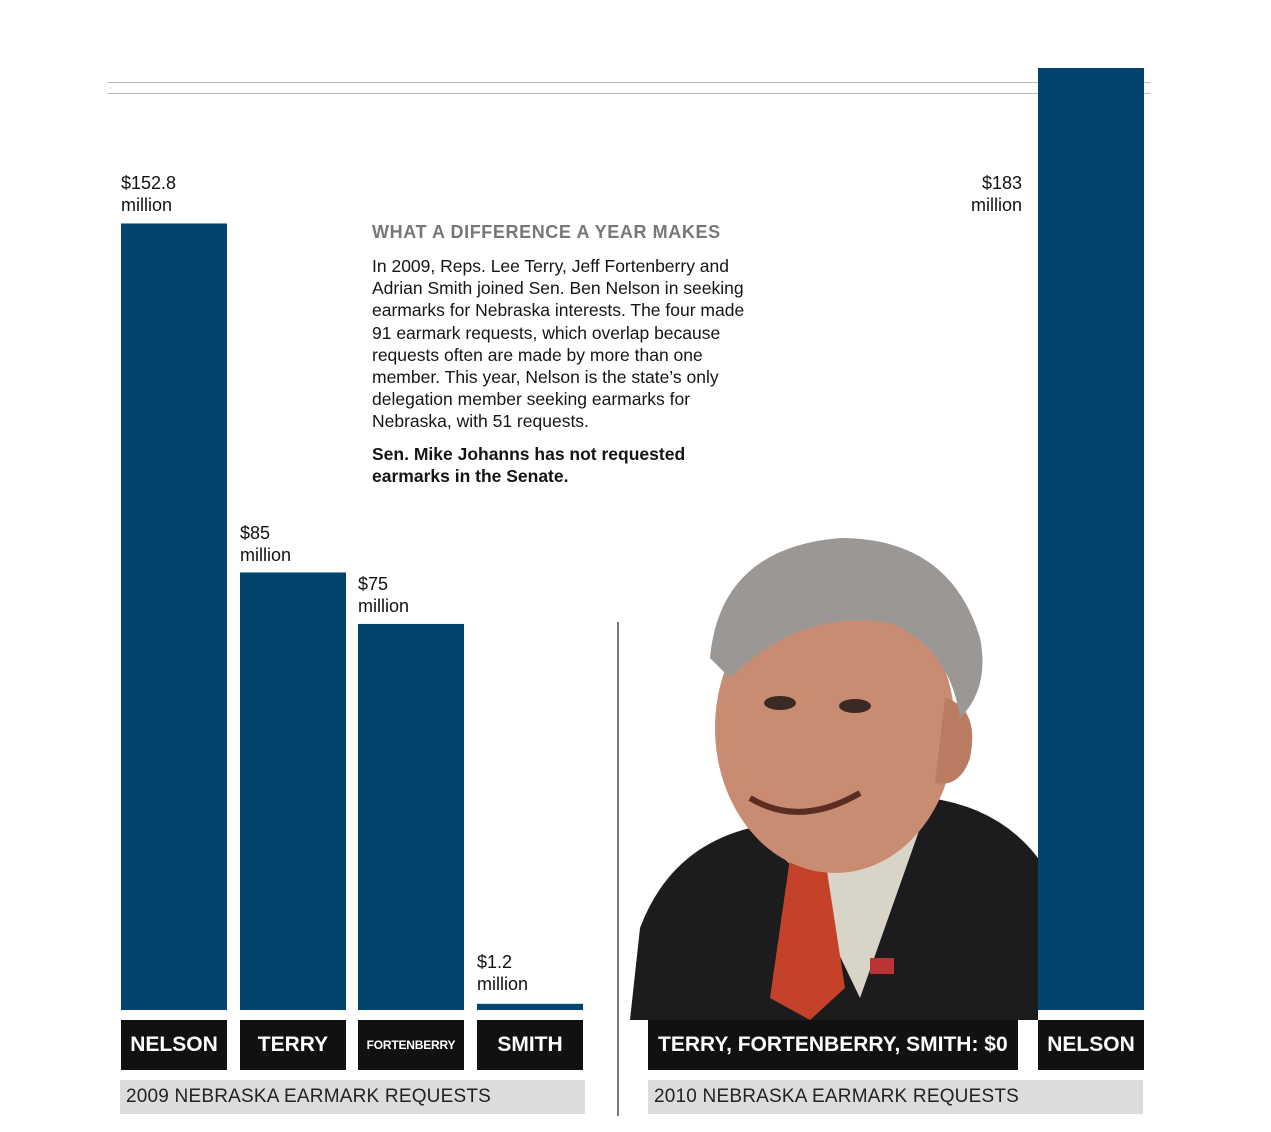 Image resolution: width=1271 pixels, height=1132 pixels. Describe the element at coordinates (882, 966) in the screenshot. I see `flag-pin` at that location.